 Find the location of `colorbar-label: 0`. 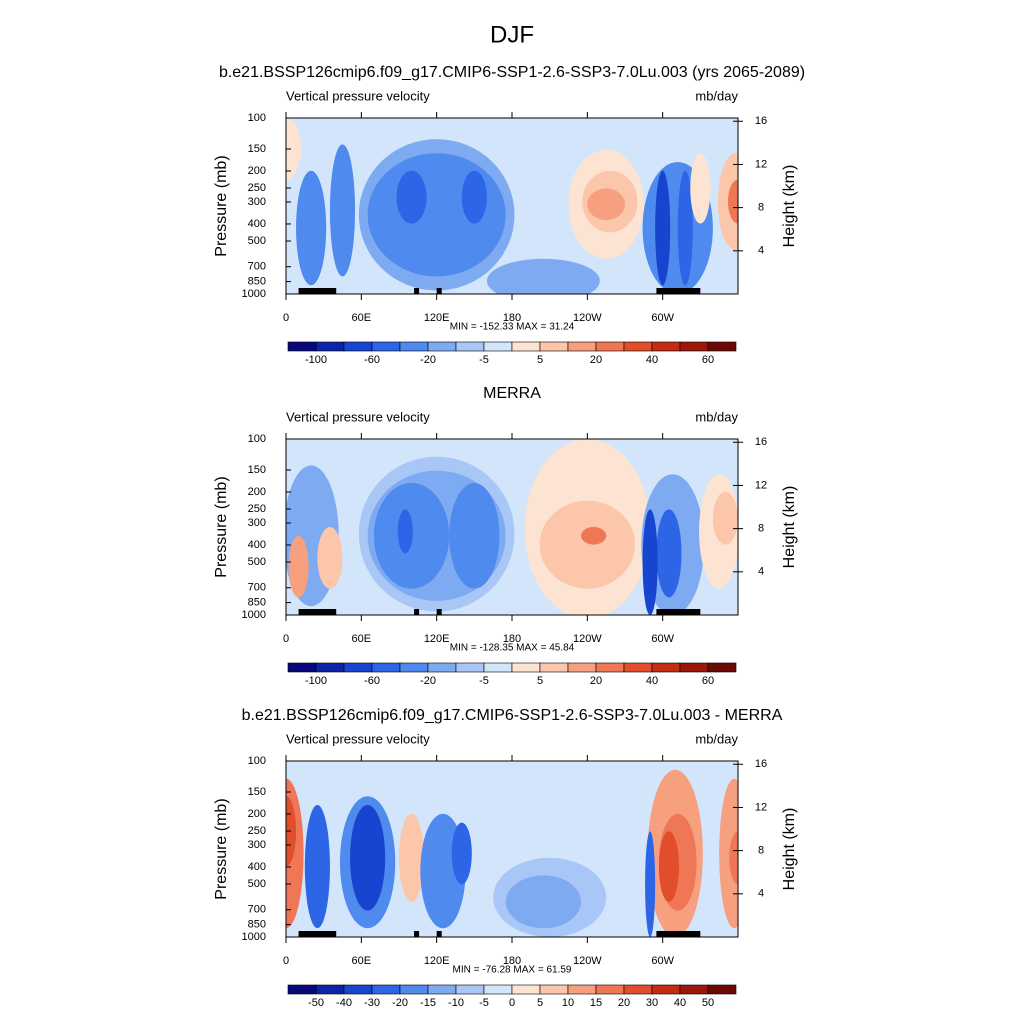

colorbar-label: 0 is located at coordinates (512, 1003).